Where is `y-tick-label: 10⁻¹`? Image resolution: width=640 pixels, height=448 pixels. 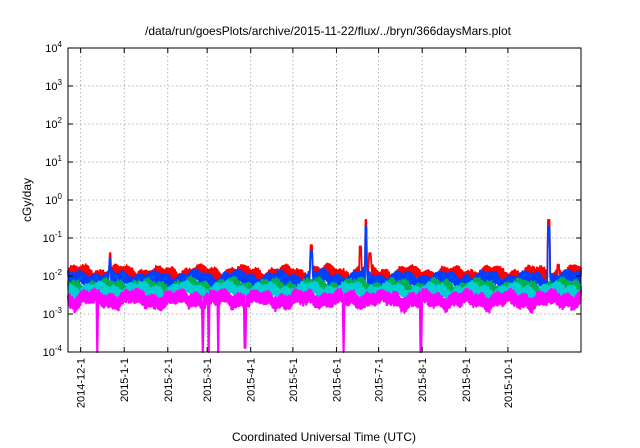 y-tick-label: 10⁻¹ is located at coordinates (53, 237).